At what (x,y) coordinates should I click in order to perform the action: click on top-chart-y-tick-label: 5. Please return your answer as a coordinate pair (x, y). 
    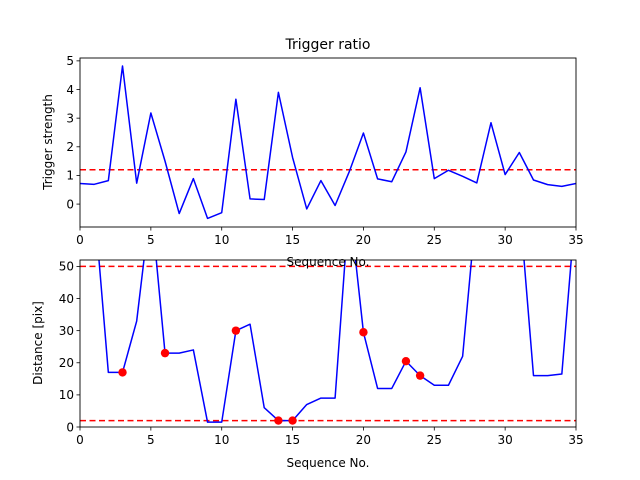
    Looking at the image, I should click on (70, 61).